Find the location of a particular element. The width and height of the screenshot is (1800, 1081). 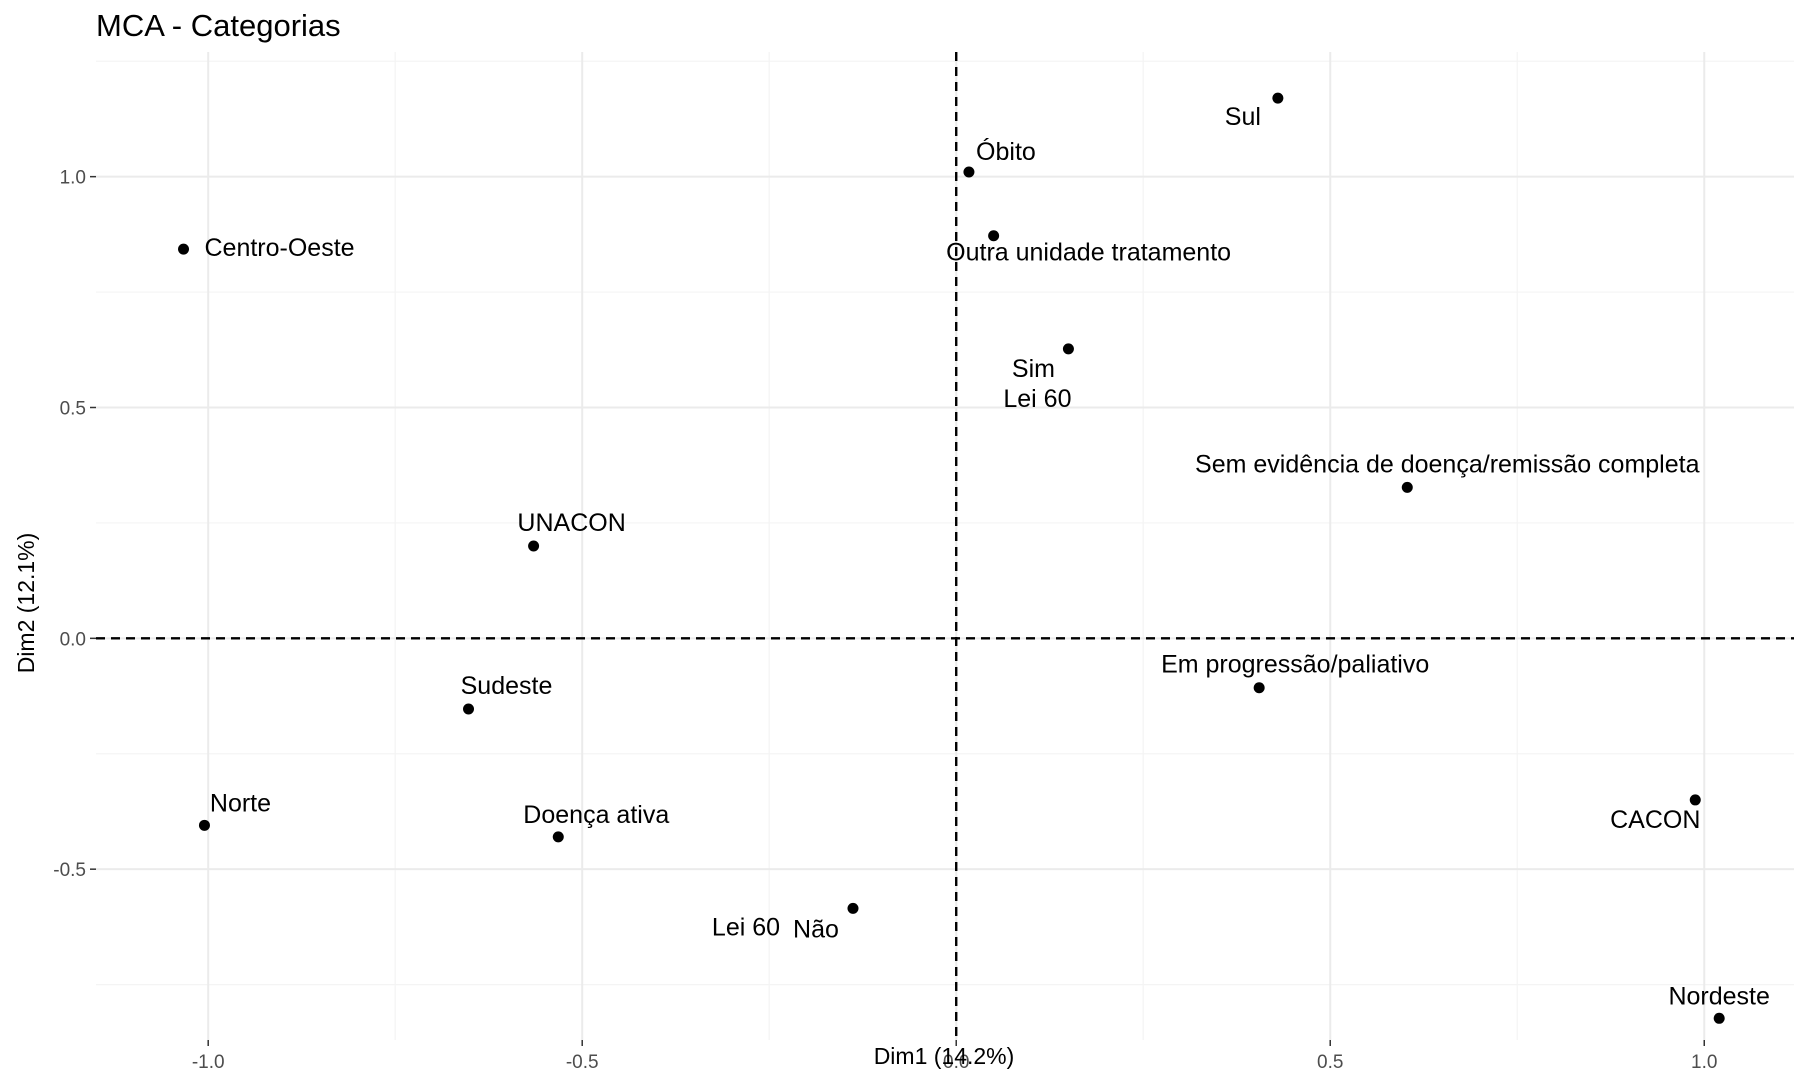

point-label: Sul is located at coordinates (1243, 117).